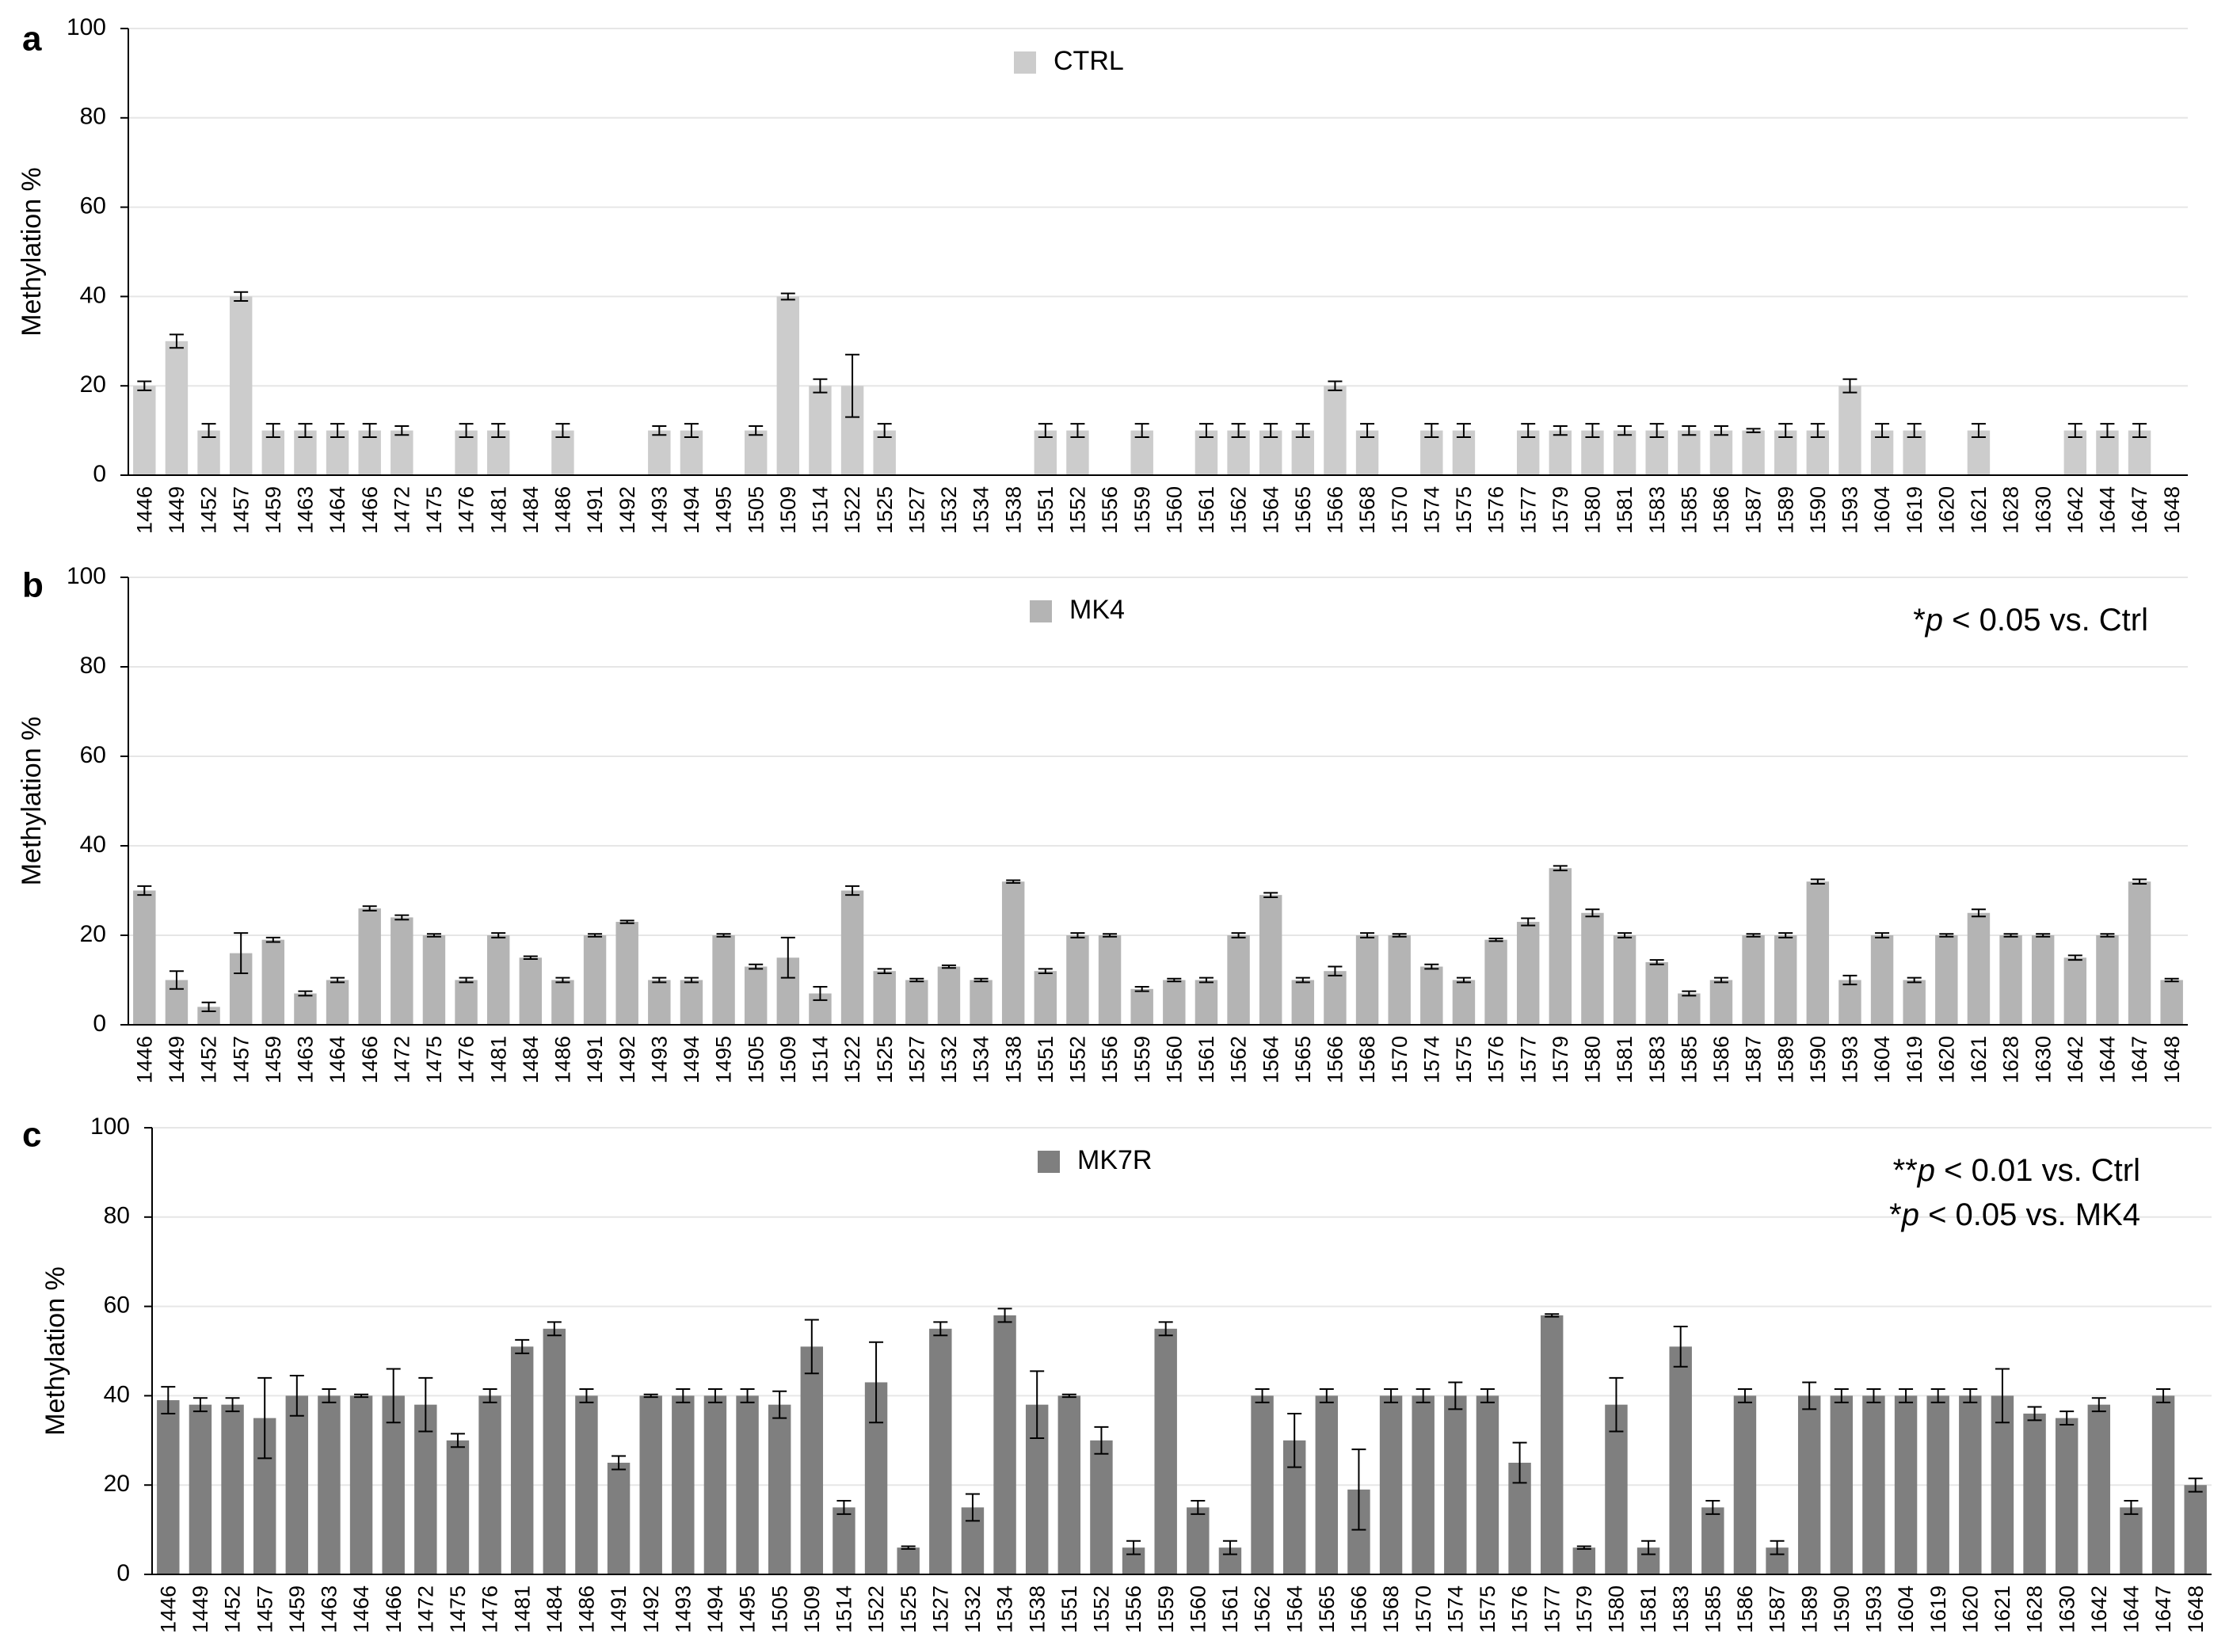 The image size is (2229, 1652). Describe the element at coordinates (87, 576) in the screenshot. I see `y-tick-label: 100` at that location.